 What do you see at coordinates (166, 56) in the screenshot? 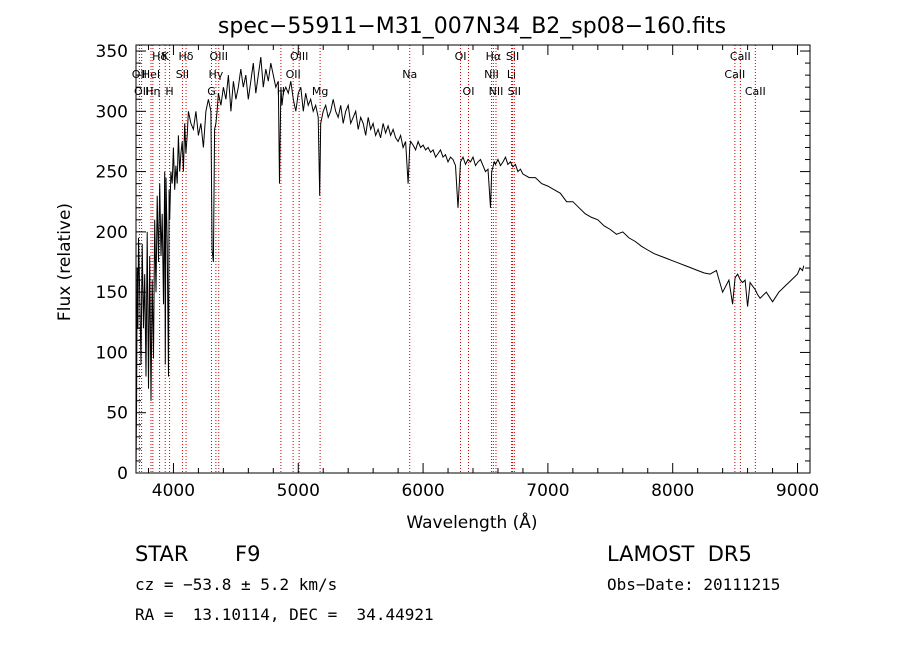
I see `spectral-line-label: K` at bounding box center [166, 56].